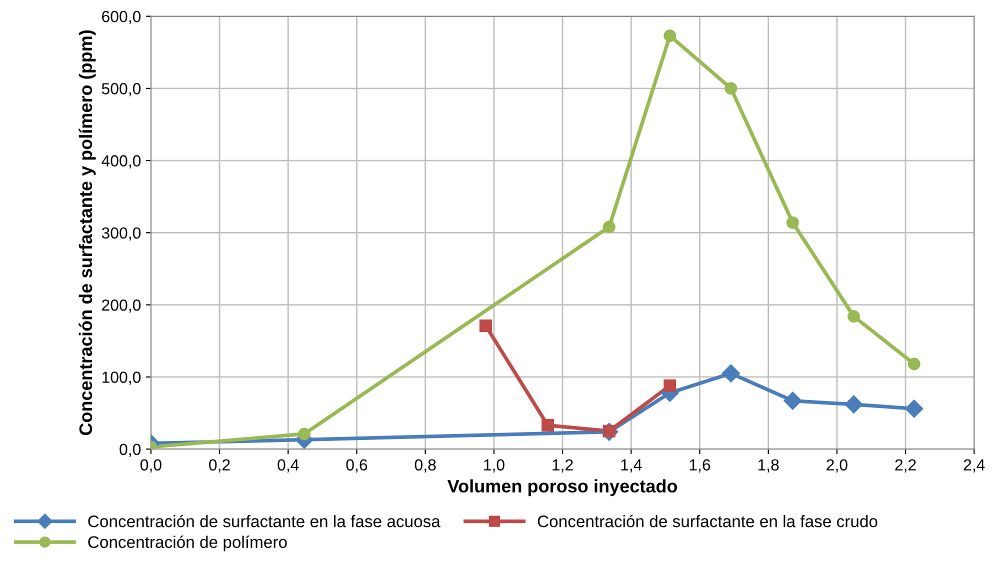 Image resolution: width=993 pixels, height=581 pixels. Describe the element at coordinates (121, 378) in the screenshot. I see `y-tick-label: 100,0` at that location.